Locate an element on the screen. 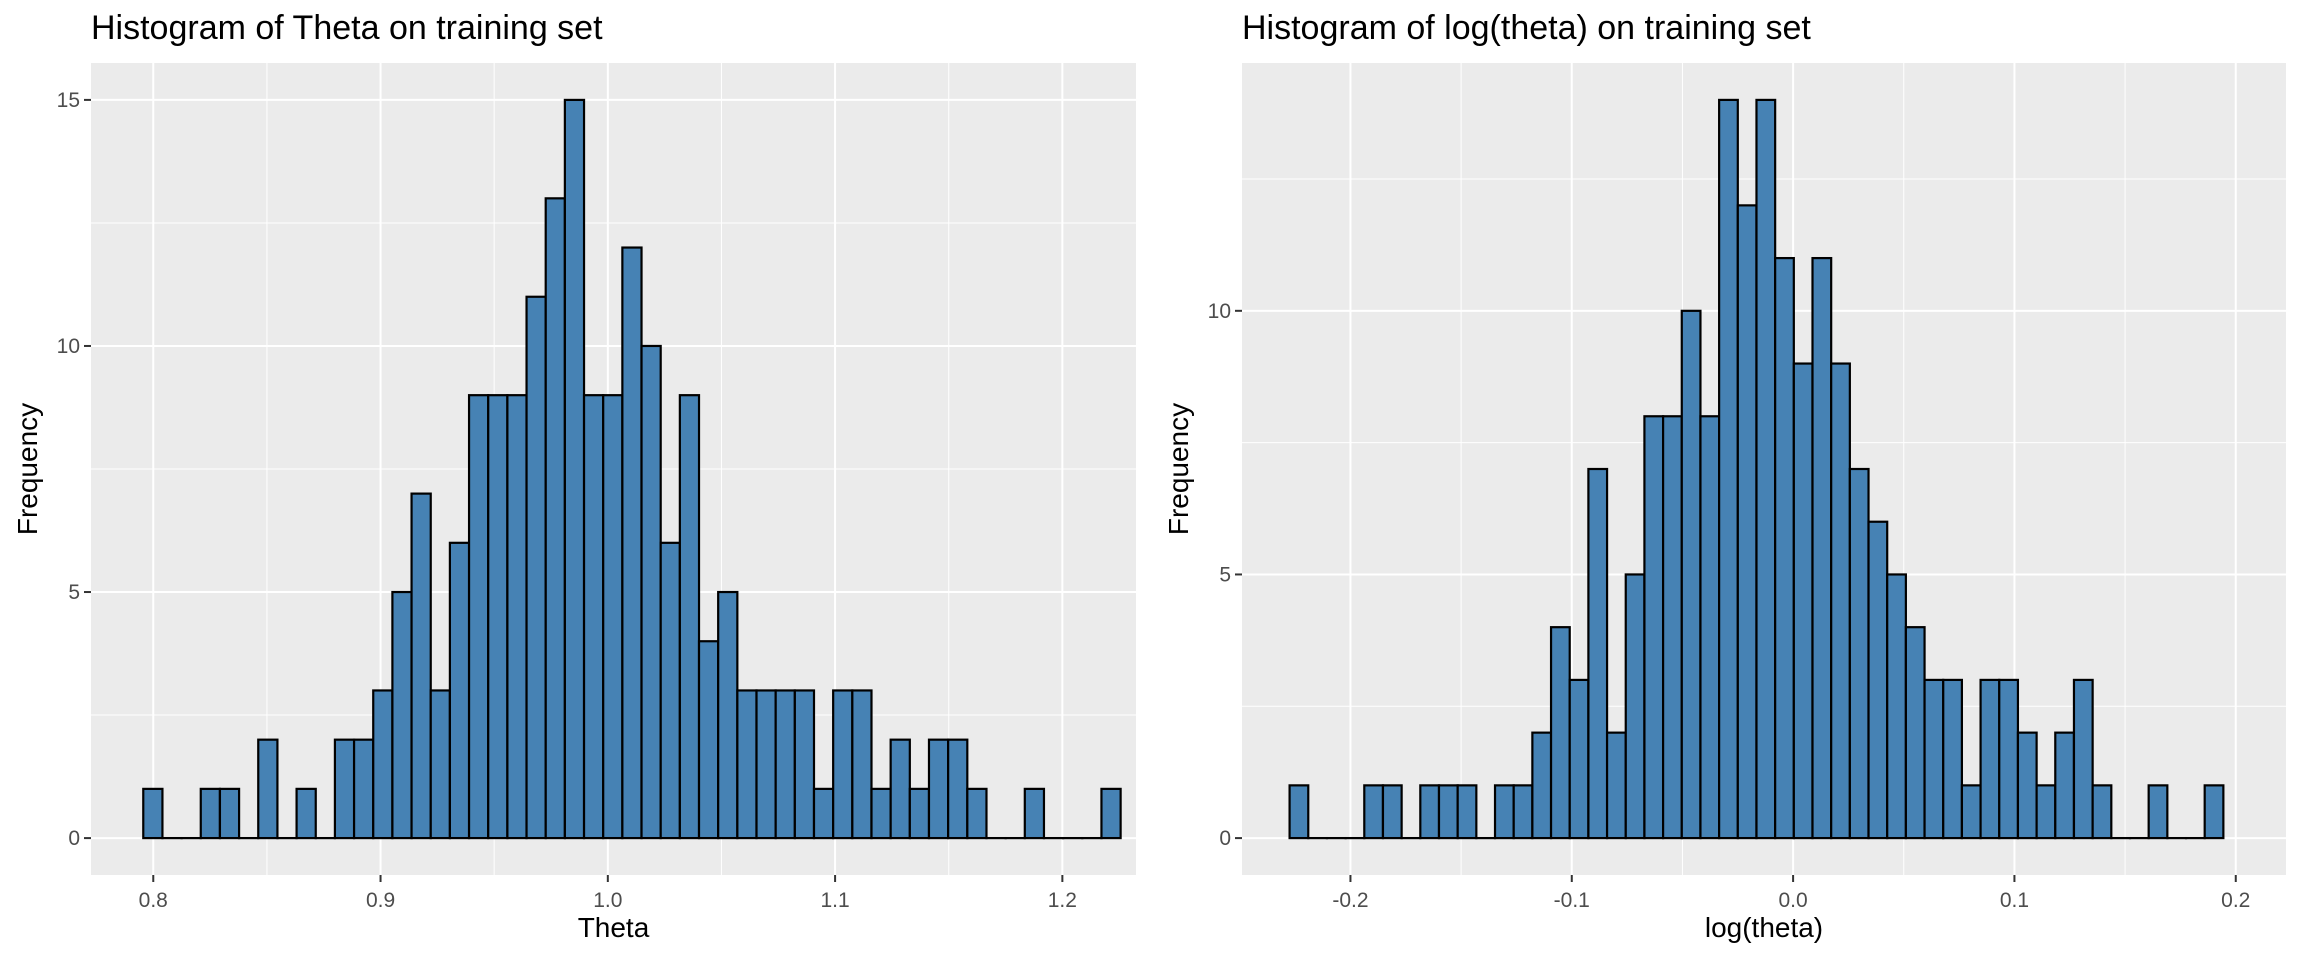 This screenshot has width=2304, height=965. x-tick-label: 1.2 is located at coordinates (1062, 900).